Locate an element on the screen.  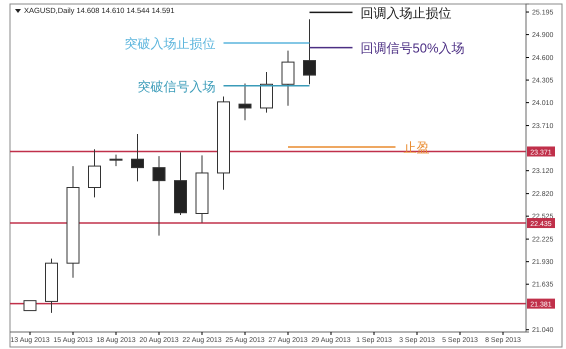
series-label: 止盈 is located at coordinates (417, 147).